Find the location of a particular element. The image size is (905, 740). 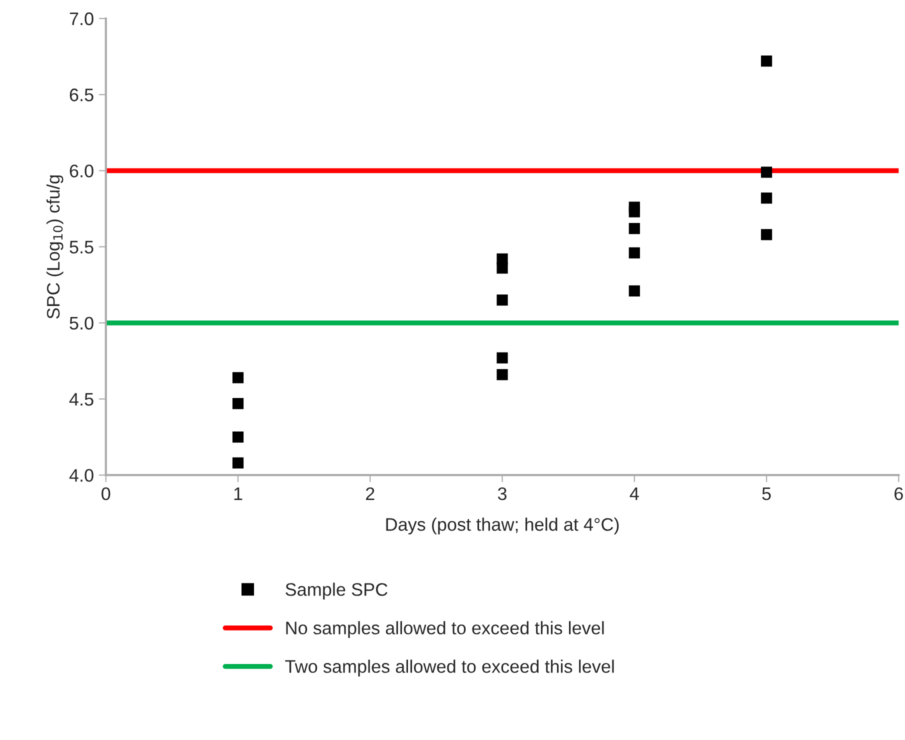

y-tick-label: 5.5 is located at coordinates (82, 247).